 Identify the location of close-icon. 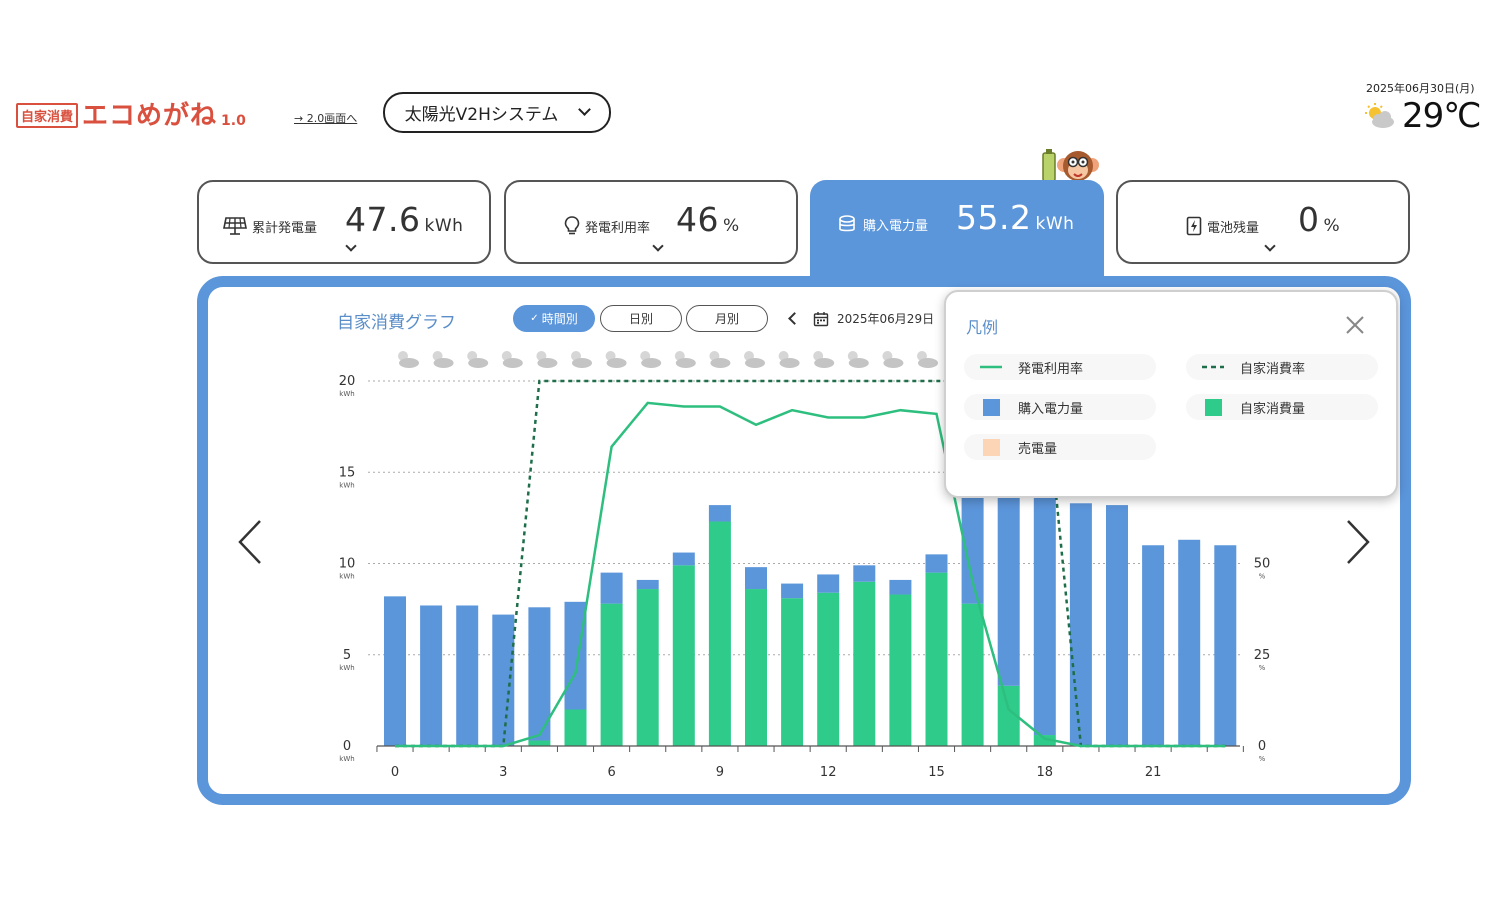
(1355, 325).